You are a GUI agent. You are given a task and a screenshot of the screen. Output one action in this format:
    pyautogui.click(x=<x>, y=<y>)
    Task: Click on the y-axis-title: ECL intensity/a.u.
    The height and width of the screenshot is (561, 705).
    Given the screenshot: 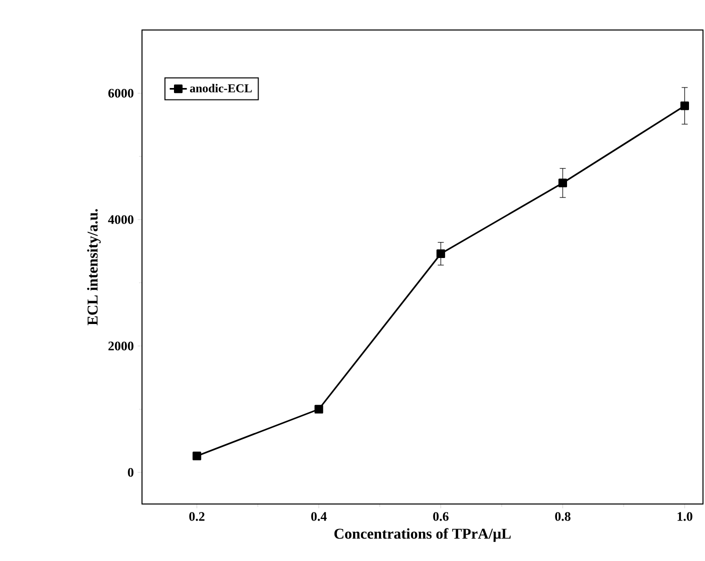 What is the action you would take?
    pyautogui.click(x=94, y=267)
    